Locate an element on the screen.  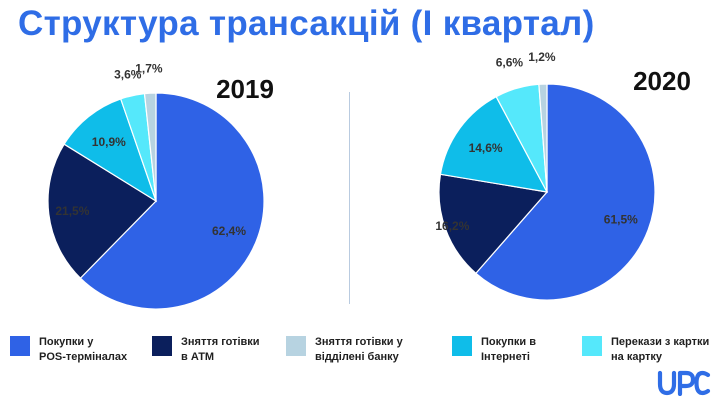
legend-swatch-pos is located at coordinates (20, 346).